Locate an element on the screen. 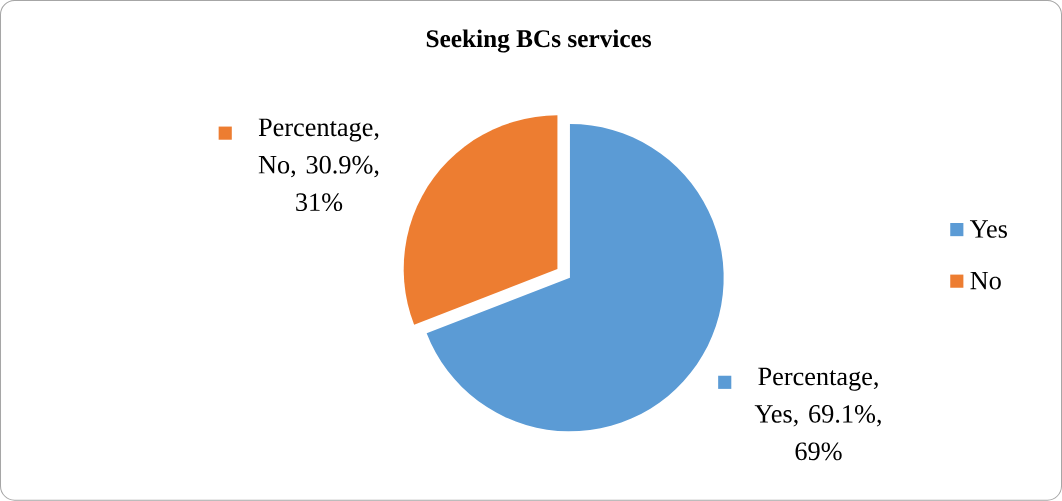 The height and width of the screenshot is (501, 1062). data-label: Percentage, Yes, 69.1%, 69% is located at coordinates (817, 414).